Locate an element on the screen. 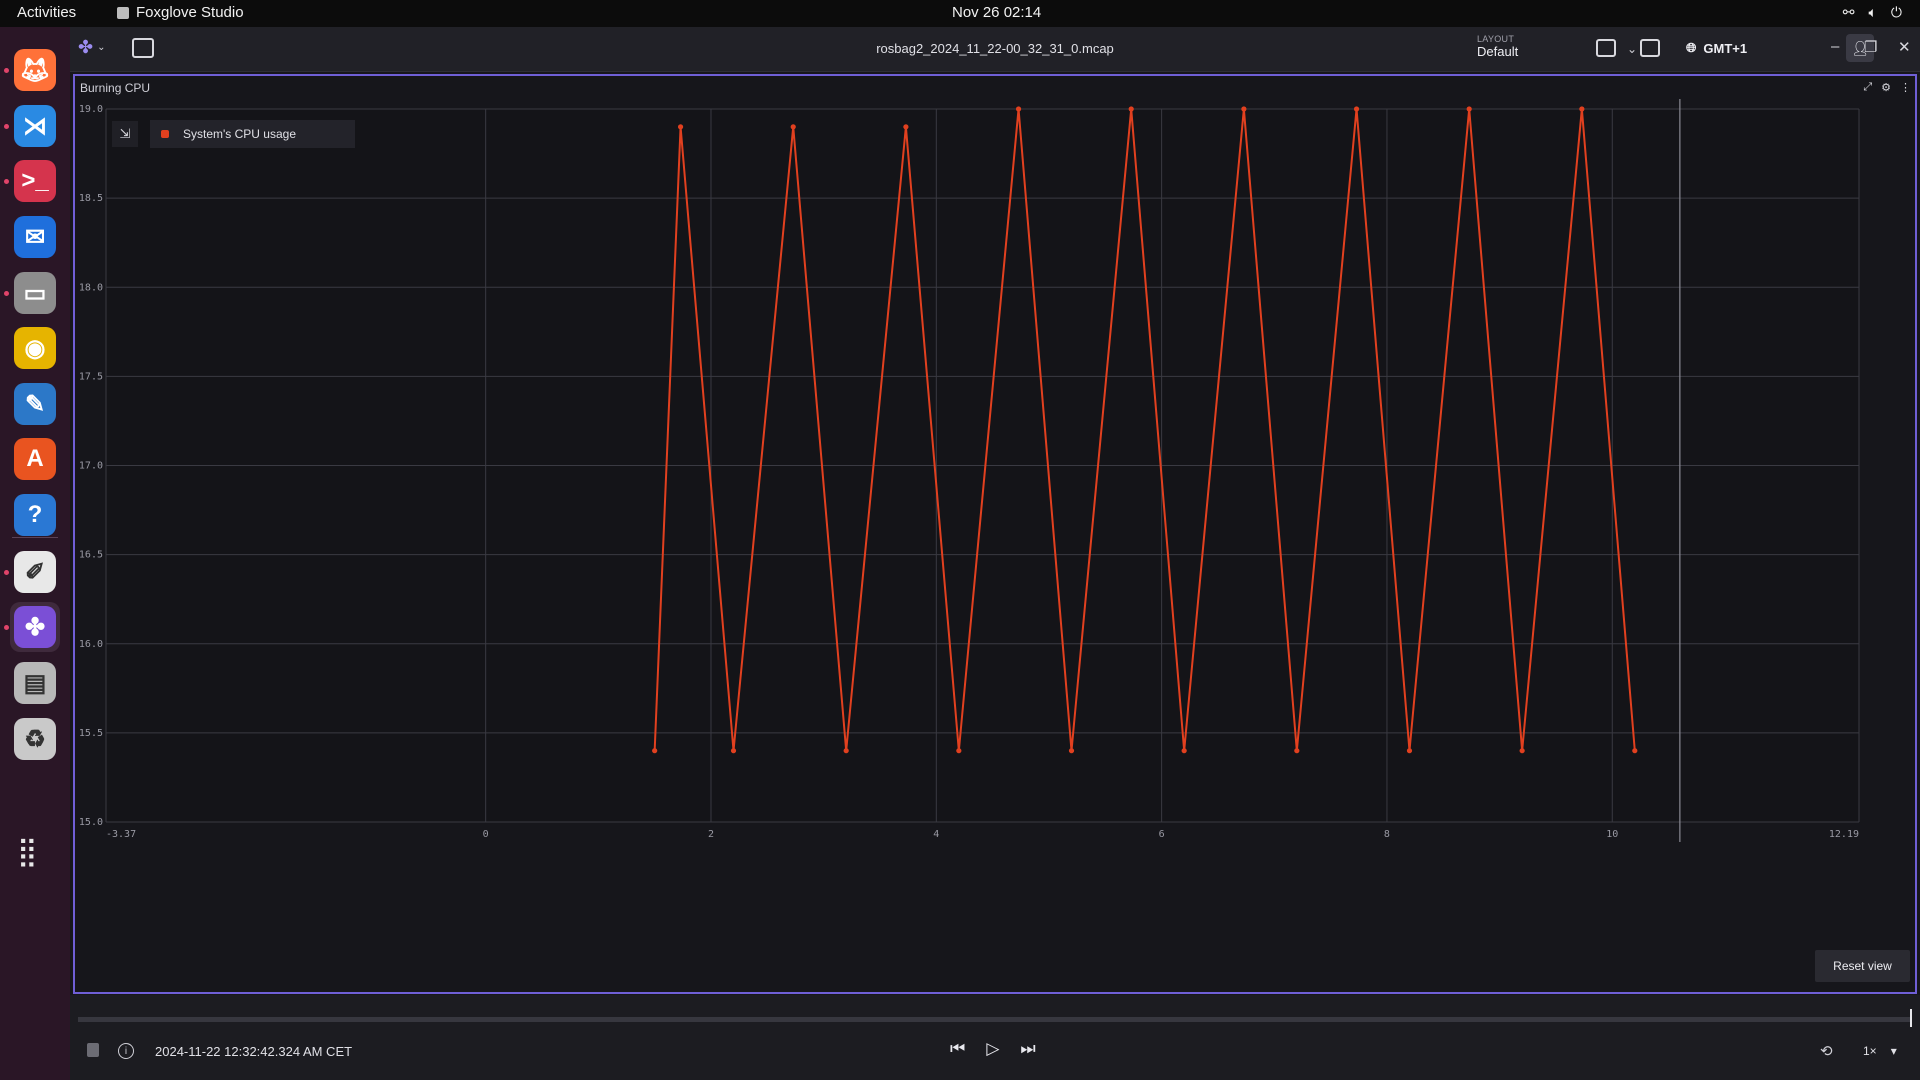 The height and width of the screenshot is (1080, 1920). foxglove-logo-icon: ✤ is located at coordinates (86, 47).